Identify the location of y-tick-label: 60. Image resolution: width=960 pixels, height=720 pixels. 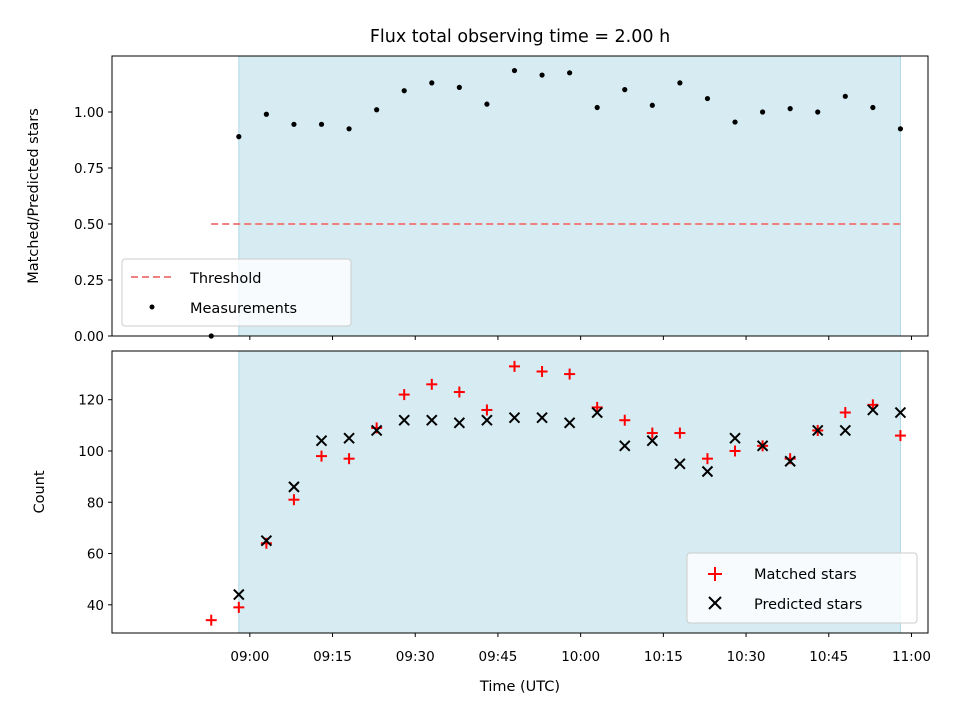
(95, 555).